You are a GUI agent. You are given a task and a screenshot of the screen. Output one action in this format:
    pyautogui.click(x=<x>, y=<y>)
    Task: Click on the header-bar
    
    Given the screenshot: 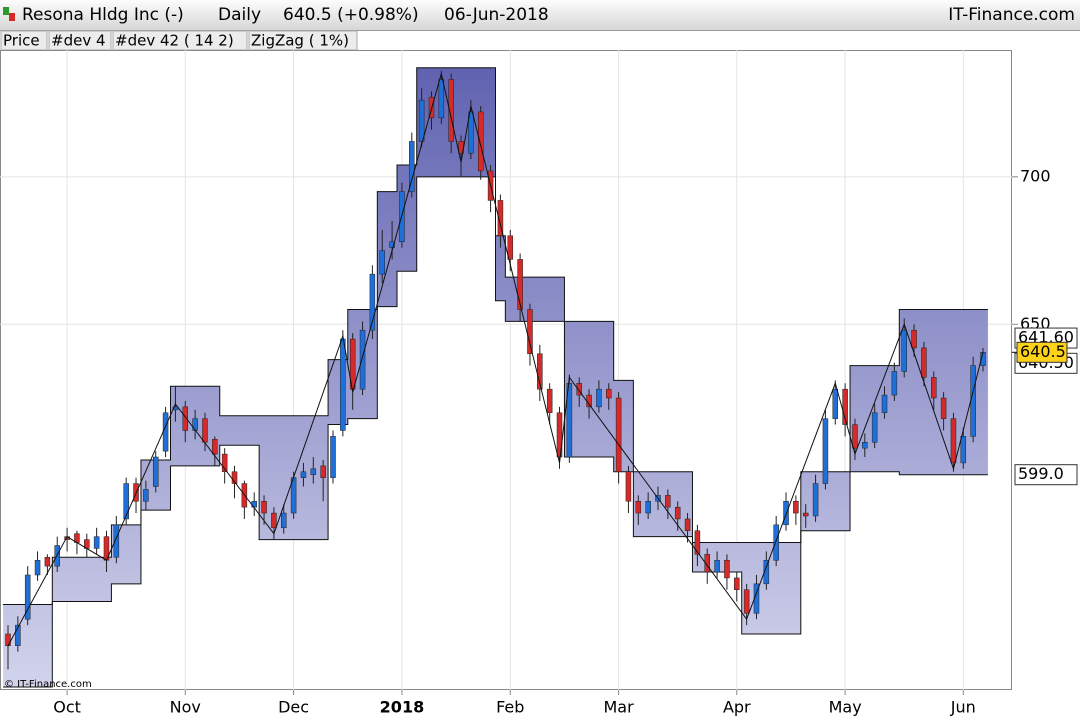 What is the action you would take?
    pyautogui.click(x=540, y=15)
    